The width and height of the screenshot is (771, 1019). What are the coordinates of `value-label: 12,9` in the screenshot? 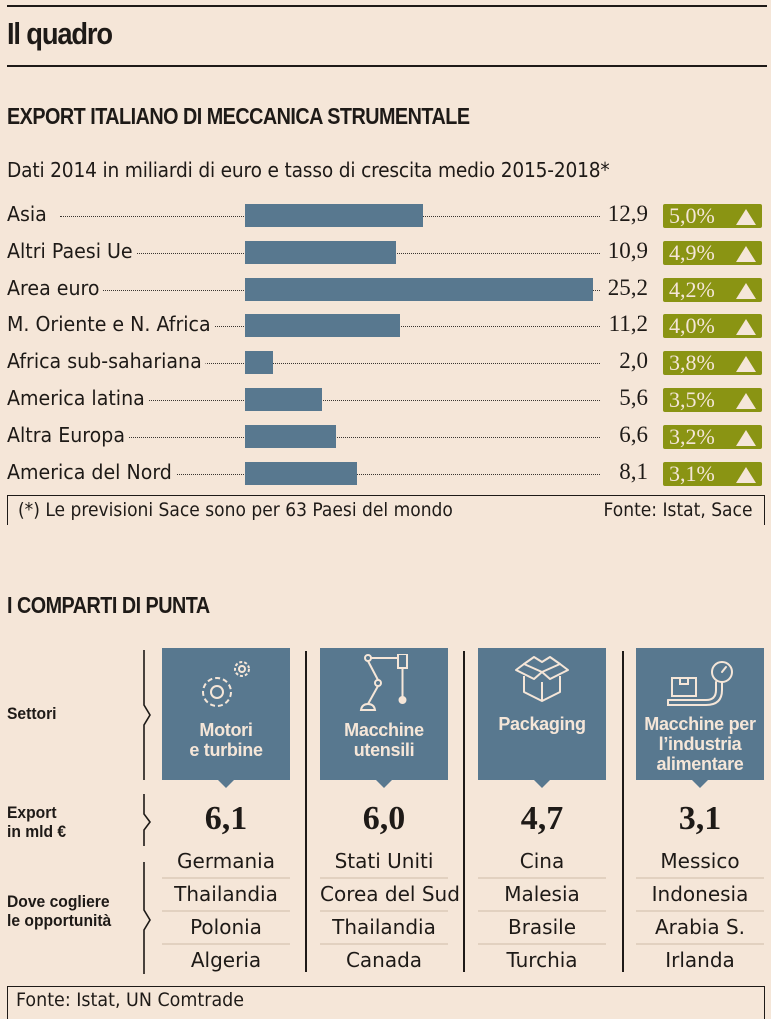 It's located at (625, 214).